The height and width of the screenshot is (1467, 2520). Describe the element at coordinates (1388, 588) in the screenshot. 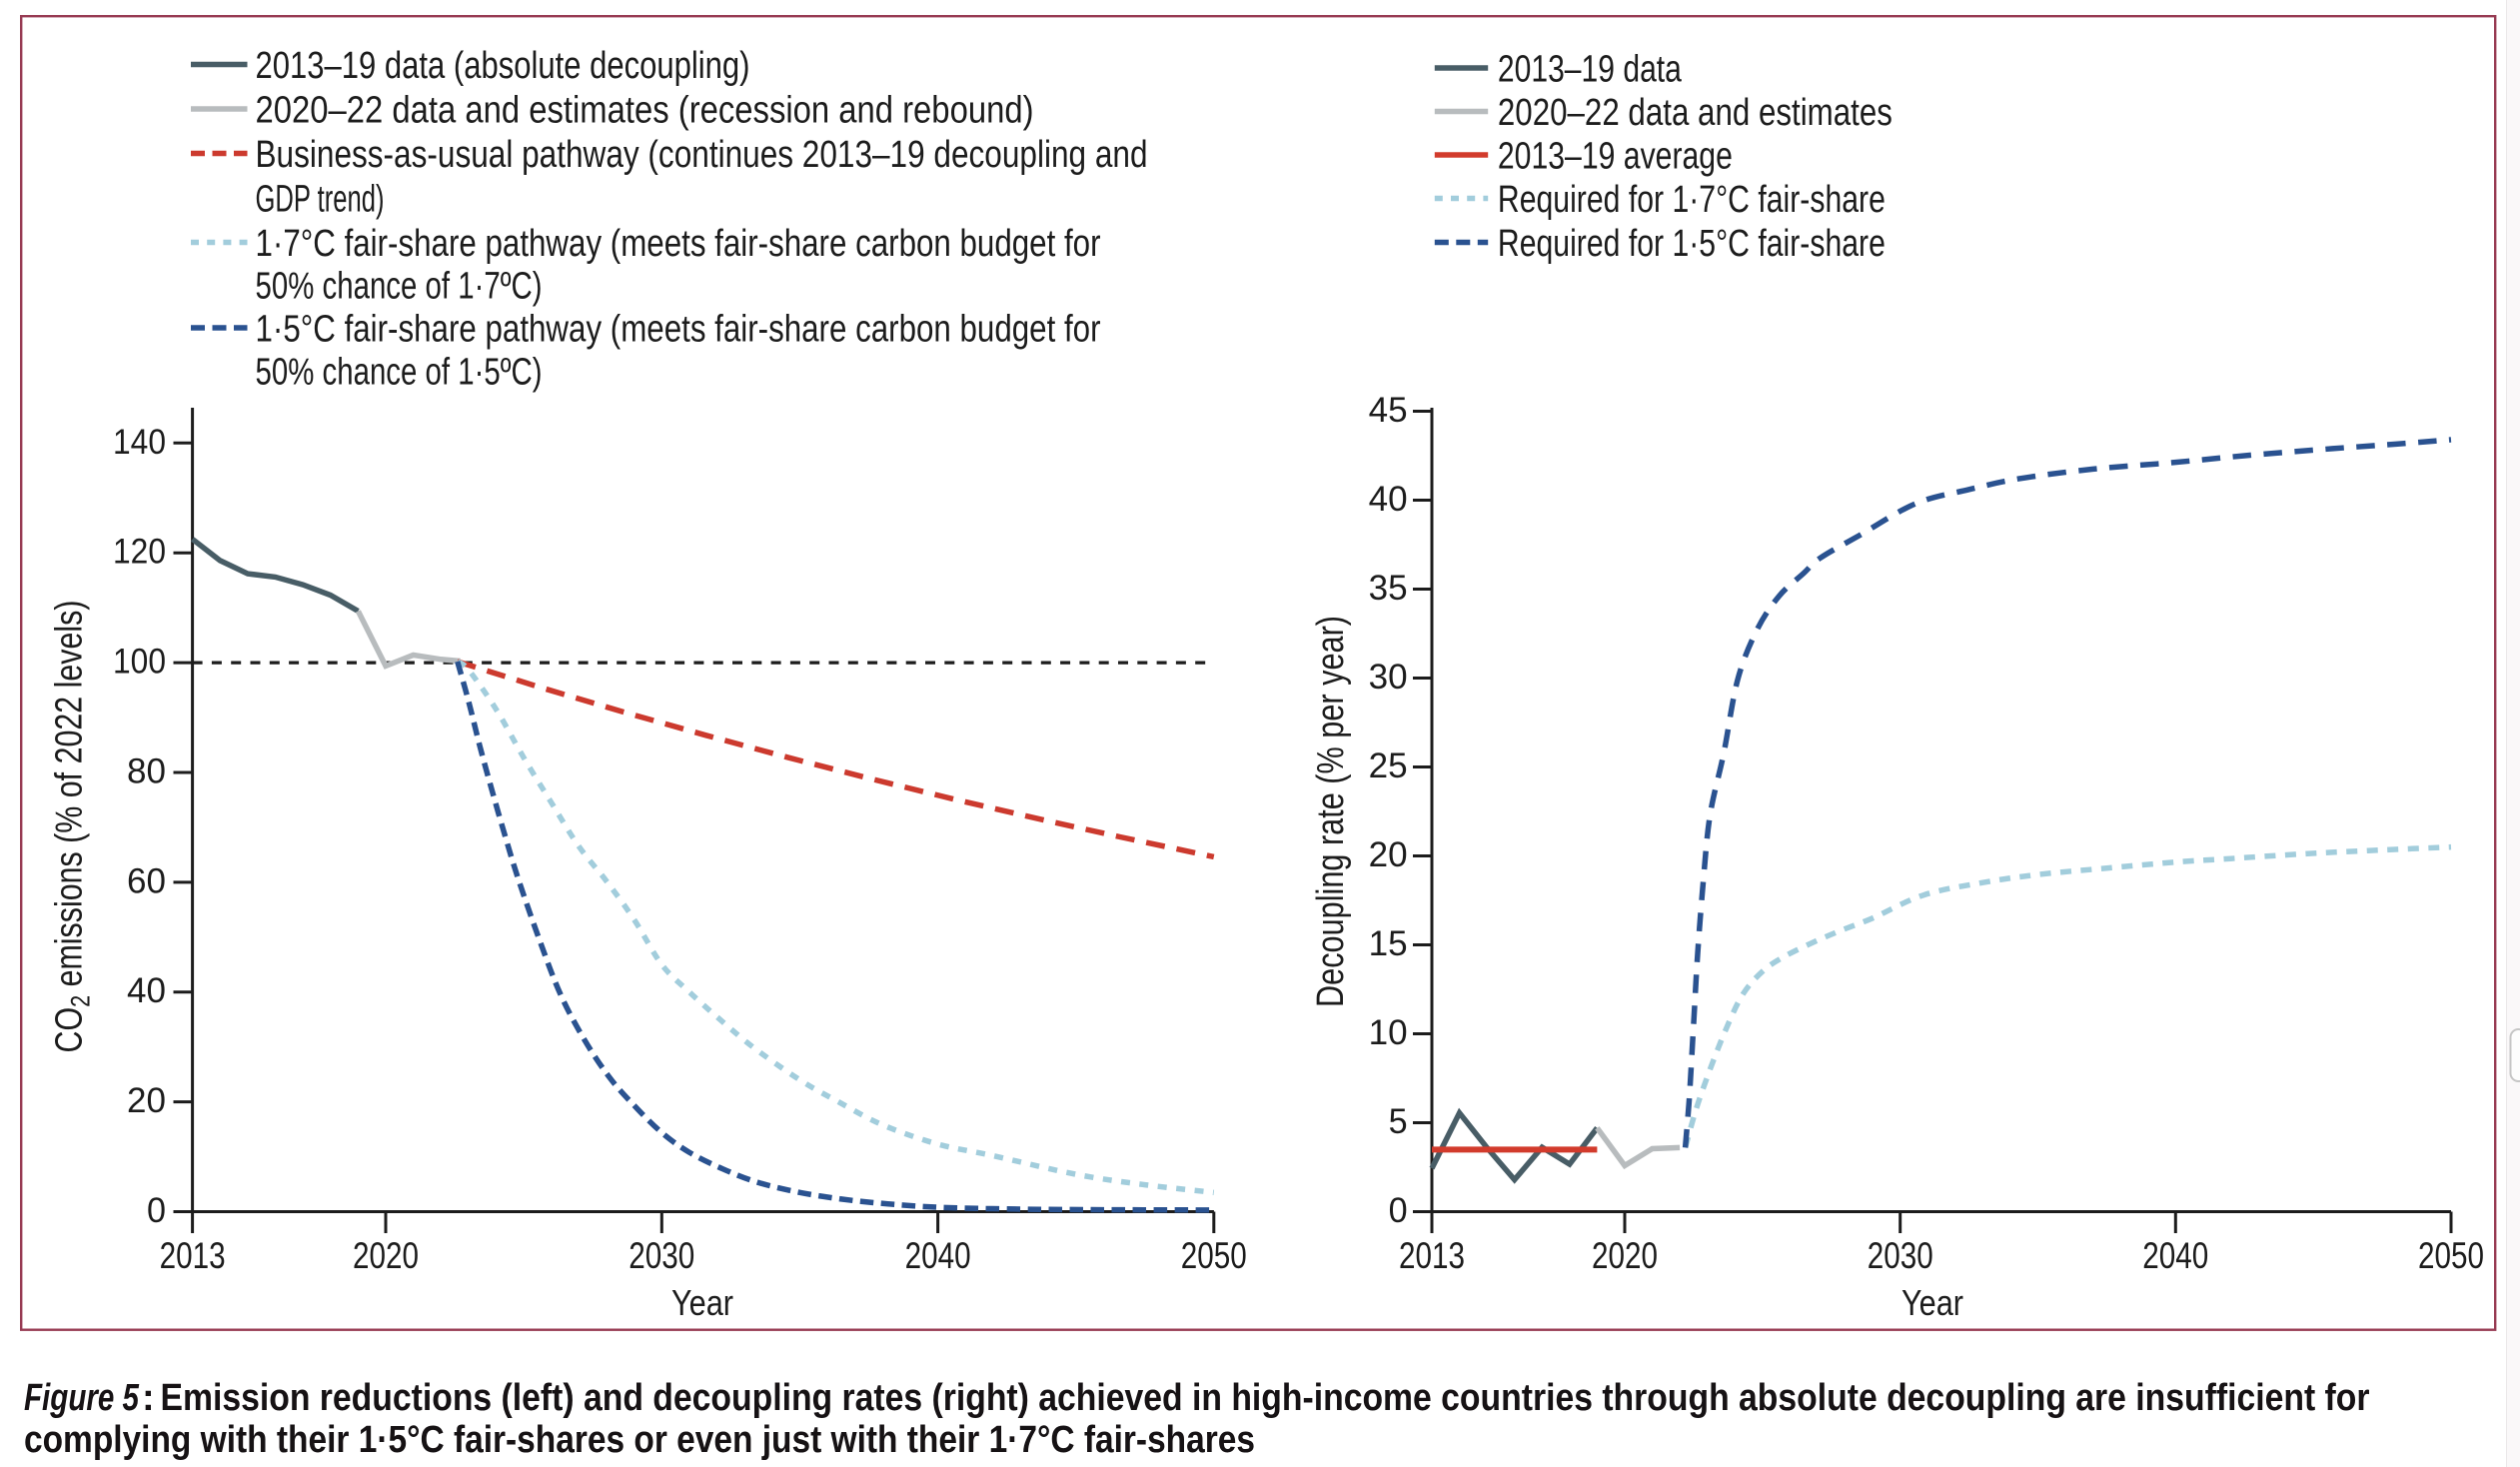

I see `svg-text: 35` at that location.